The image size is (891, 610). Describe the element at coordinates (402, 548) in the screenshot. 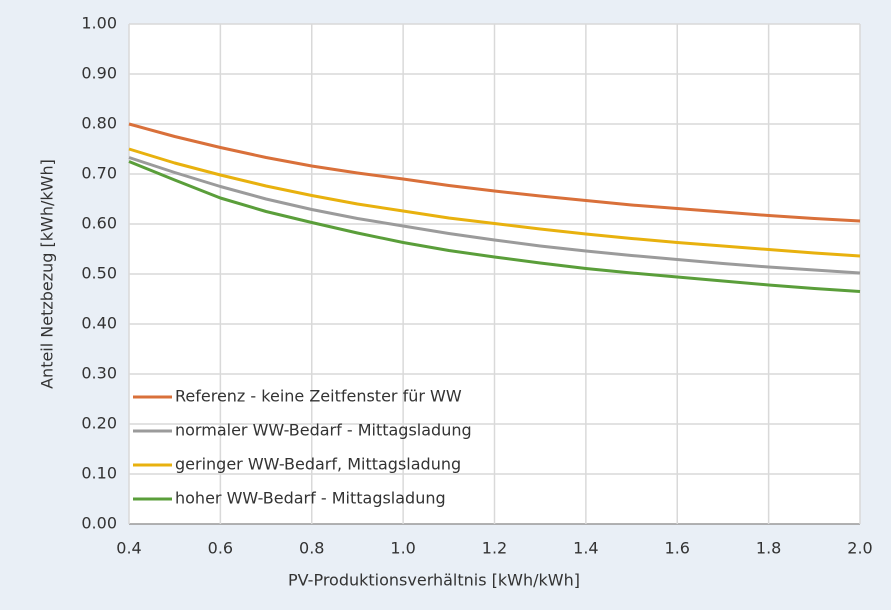

I see `x-tick-label: 1.0` at that location.